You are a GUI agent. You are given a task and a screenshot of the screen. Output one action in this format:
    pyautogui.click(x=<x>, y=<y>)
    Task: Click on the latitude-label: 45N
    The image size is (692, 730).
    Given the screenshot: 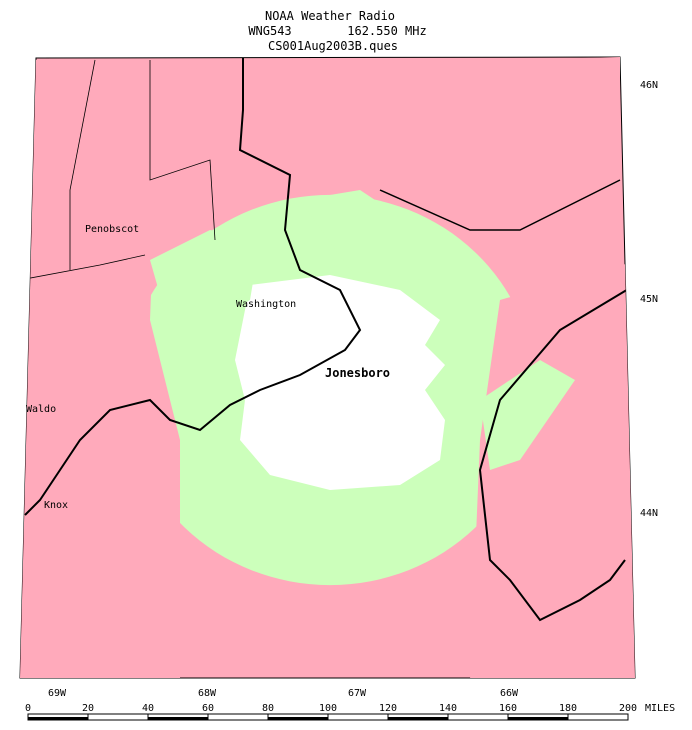 What is the action you would take?
    pyautogui.click(x=649, y=299)
    